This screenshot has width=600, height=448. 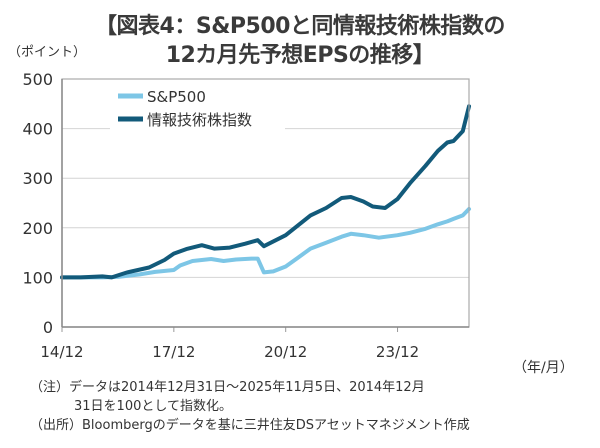 What do you see at coordinates (37, 178) in the screenshot?
I see `y-tick-label: 300` at bounding box center [37, 178].